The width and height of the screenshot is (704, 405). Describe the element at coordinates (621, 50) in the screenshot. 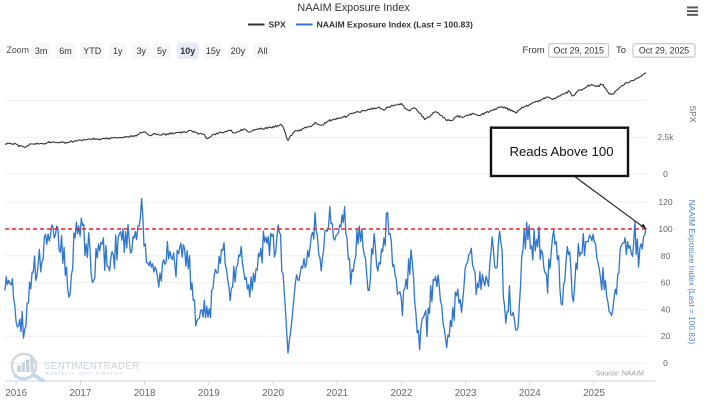

I see `svg-text: To` at that location.